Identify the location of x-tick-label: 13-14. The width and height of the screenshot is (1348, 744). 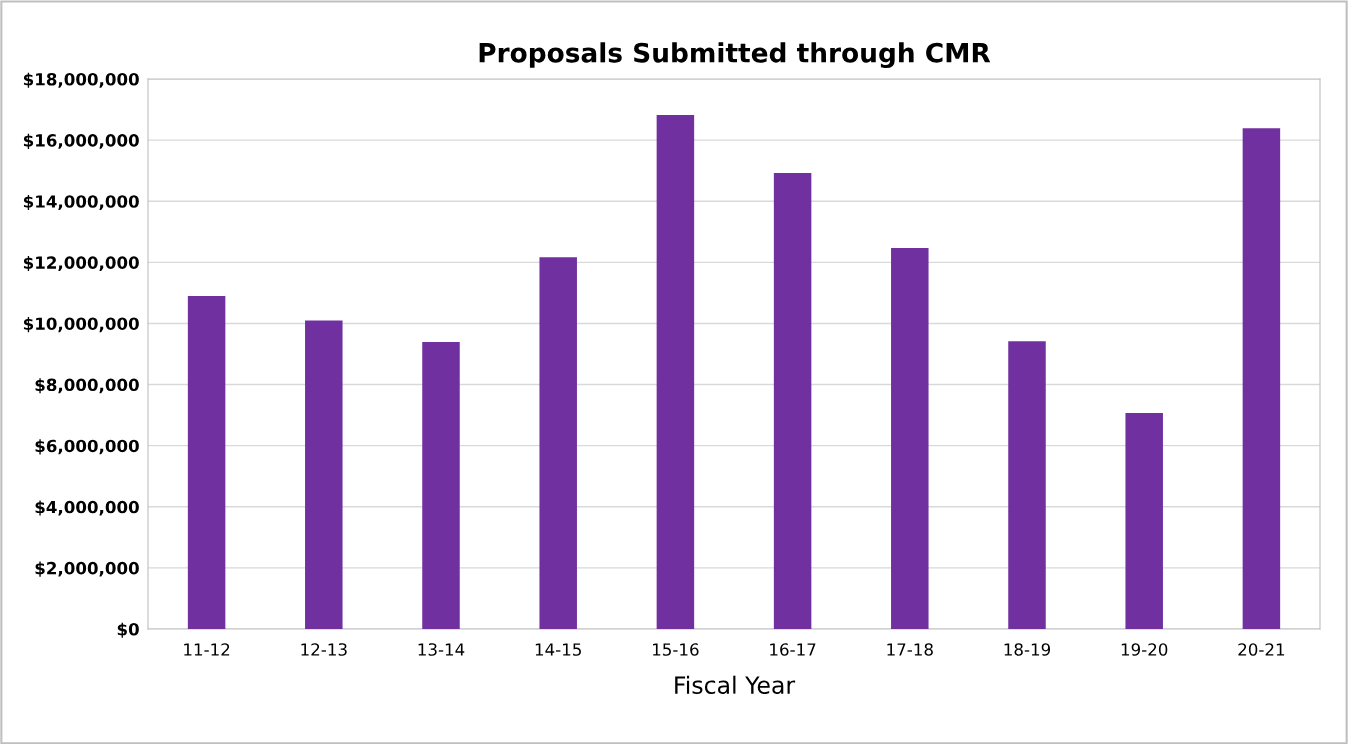
(441, 649).